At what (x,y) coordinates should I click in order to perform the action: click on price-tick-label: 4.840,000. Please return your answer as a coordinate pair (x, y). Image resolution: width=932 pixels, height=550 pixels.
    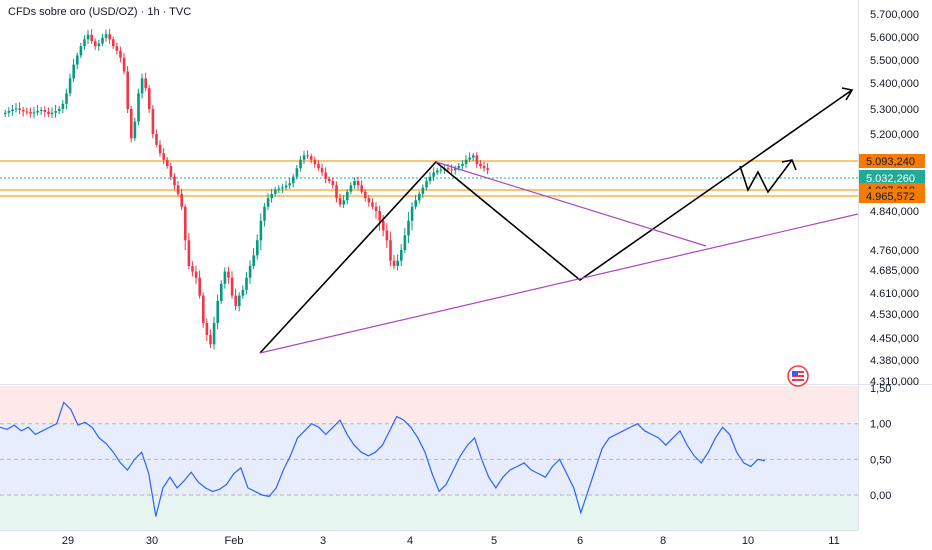
    Looking at the image, I should click on (894, 212).